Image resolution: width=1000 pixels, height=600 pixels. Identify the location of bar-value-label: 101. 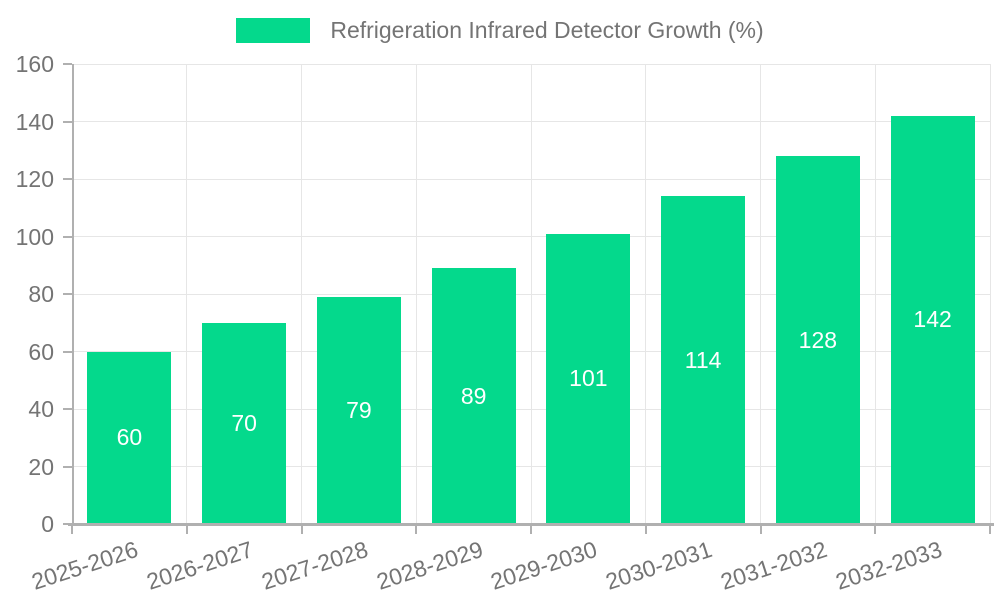
(588, 378).